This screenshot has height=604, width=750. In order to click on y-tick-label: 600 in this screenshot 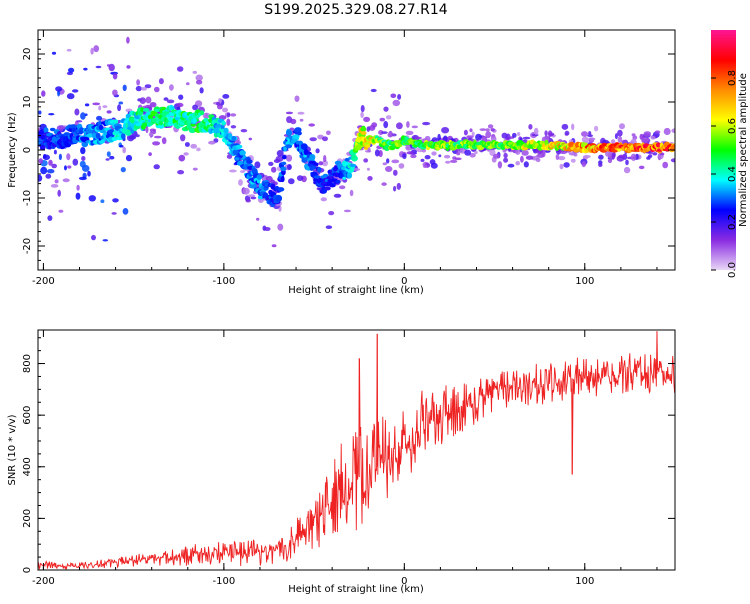, I will do `click(27, 415)`.